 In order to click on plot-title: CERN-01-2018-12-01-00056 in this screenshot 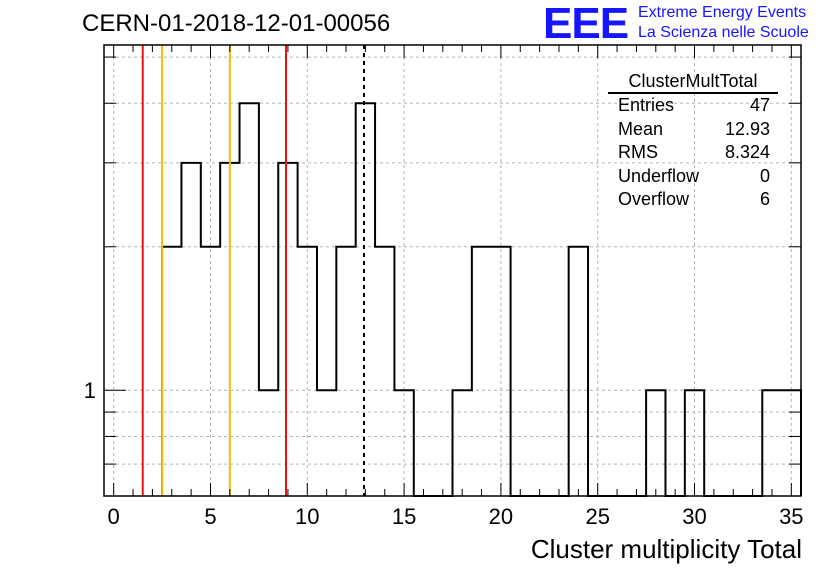, I will do `click(236, 23)`.